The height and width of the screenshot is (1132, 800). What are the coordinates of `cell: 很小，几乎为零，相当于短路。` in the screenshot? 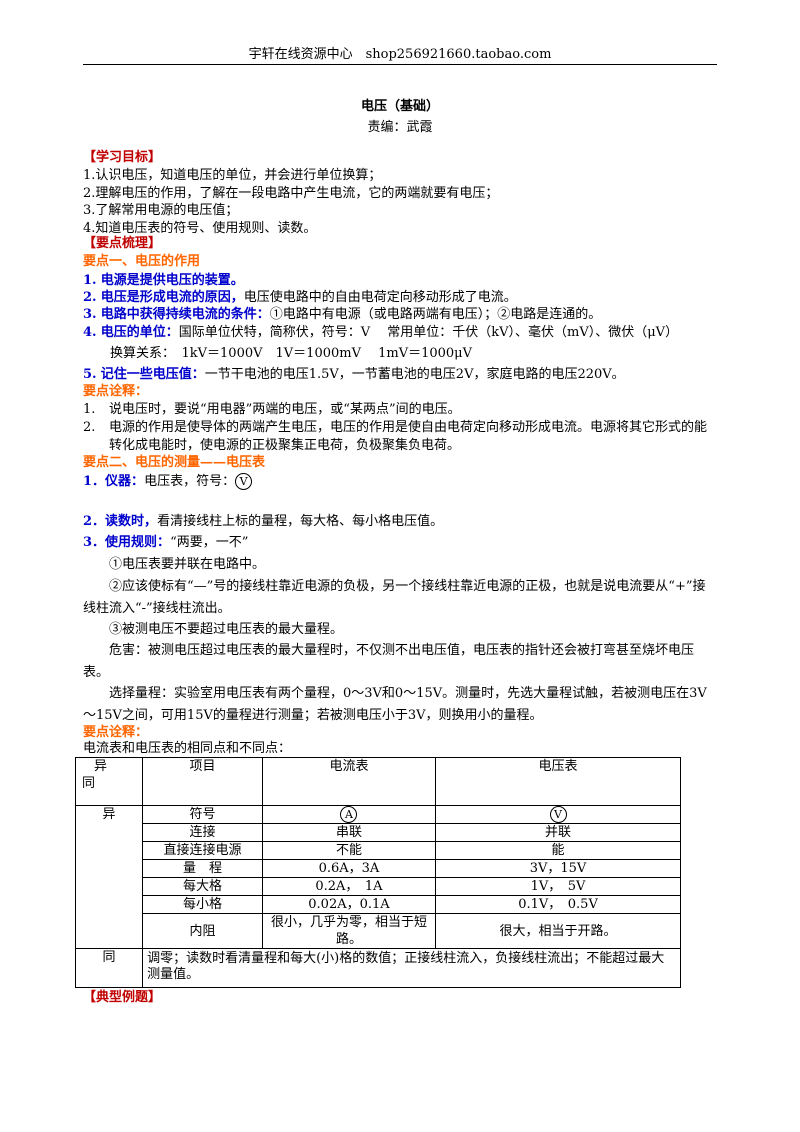 It's located at (349, 931).